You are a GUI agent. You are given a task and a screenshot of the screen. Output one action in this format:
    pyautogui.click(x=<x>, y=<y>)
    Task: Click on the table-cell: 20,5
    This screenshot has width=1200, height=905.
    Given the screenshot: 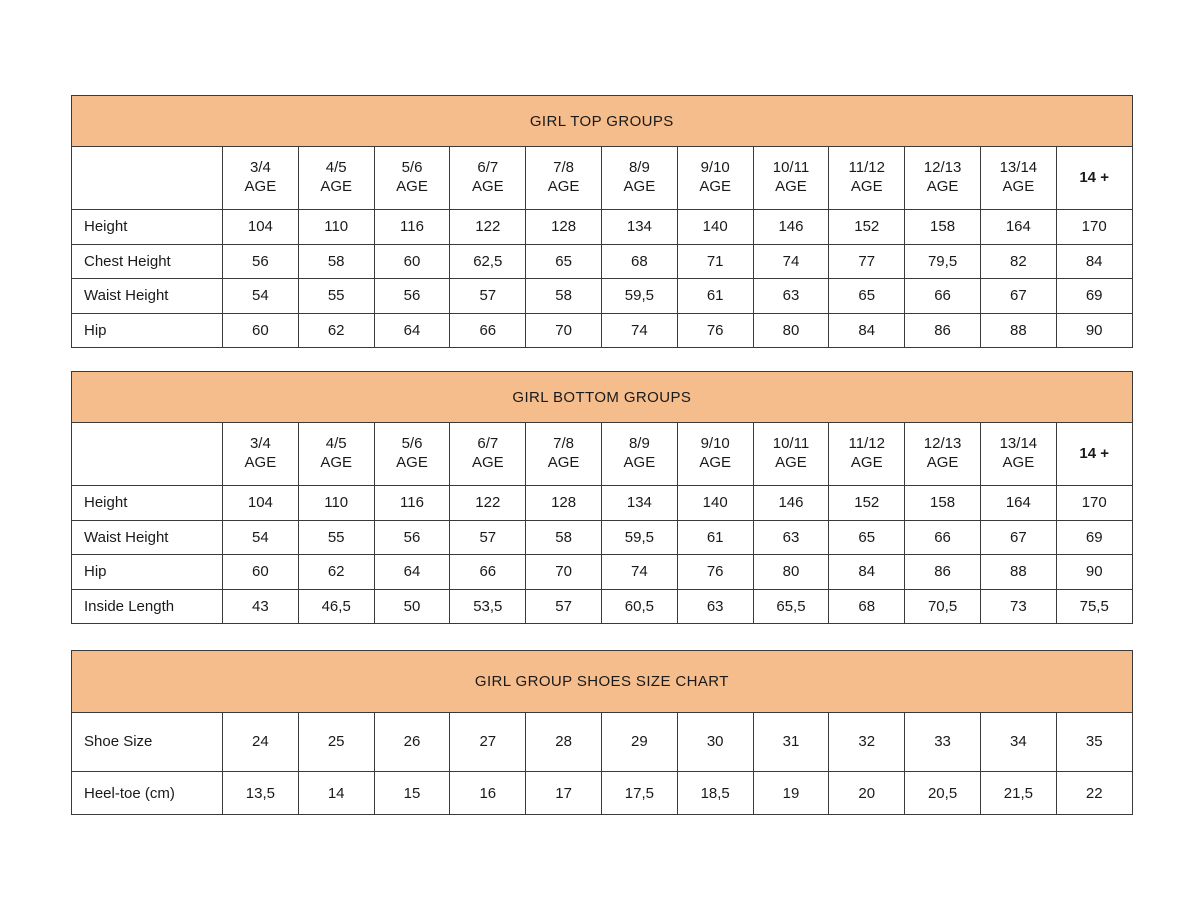 What is the action you would take?
    pyautogui.click(x=942, y=793)
    